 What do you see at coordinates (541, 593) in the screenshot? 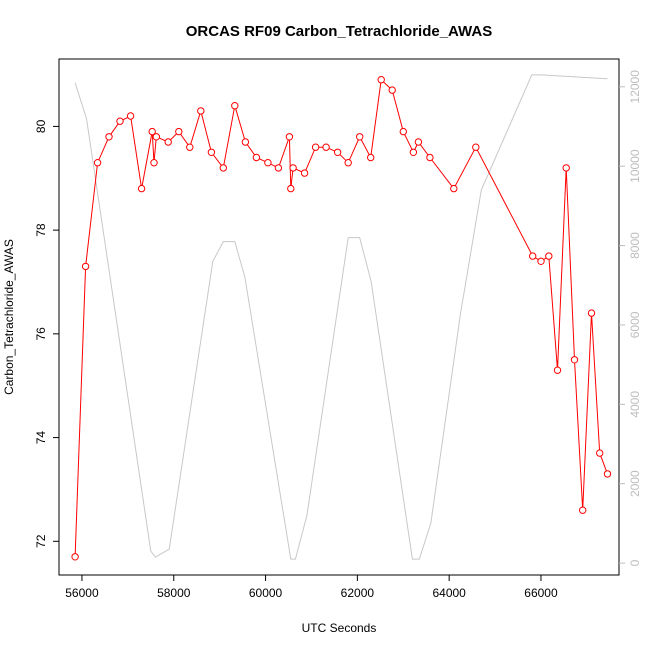
I see `x-tick-label: 66000` at bounding box center [541, 593].